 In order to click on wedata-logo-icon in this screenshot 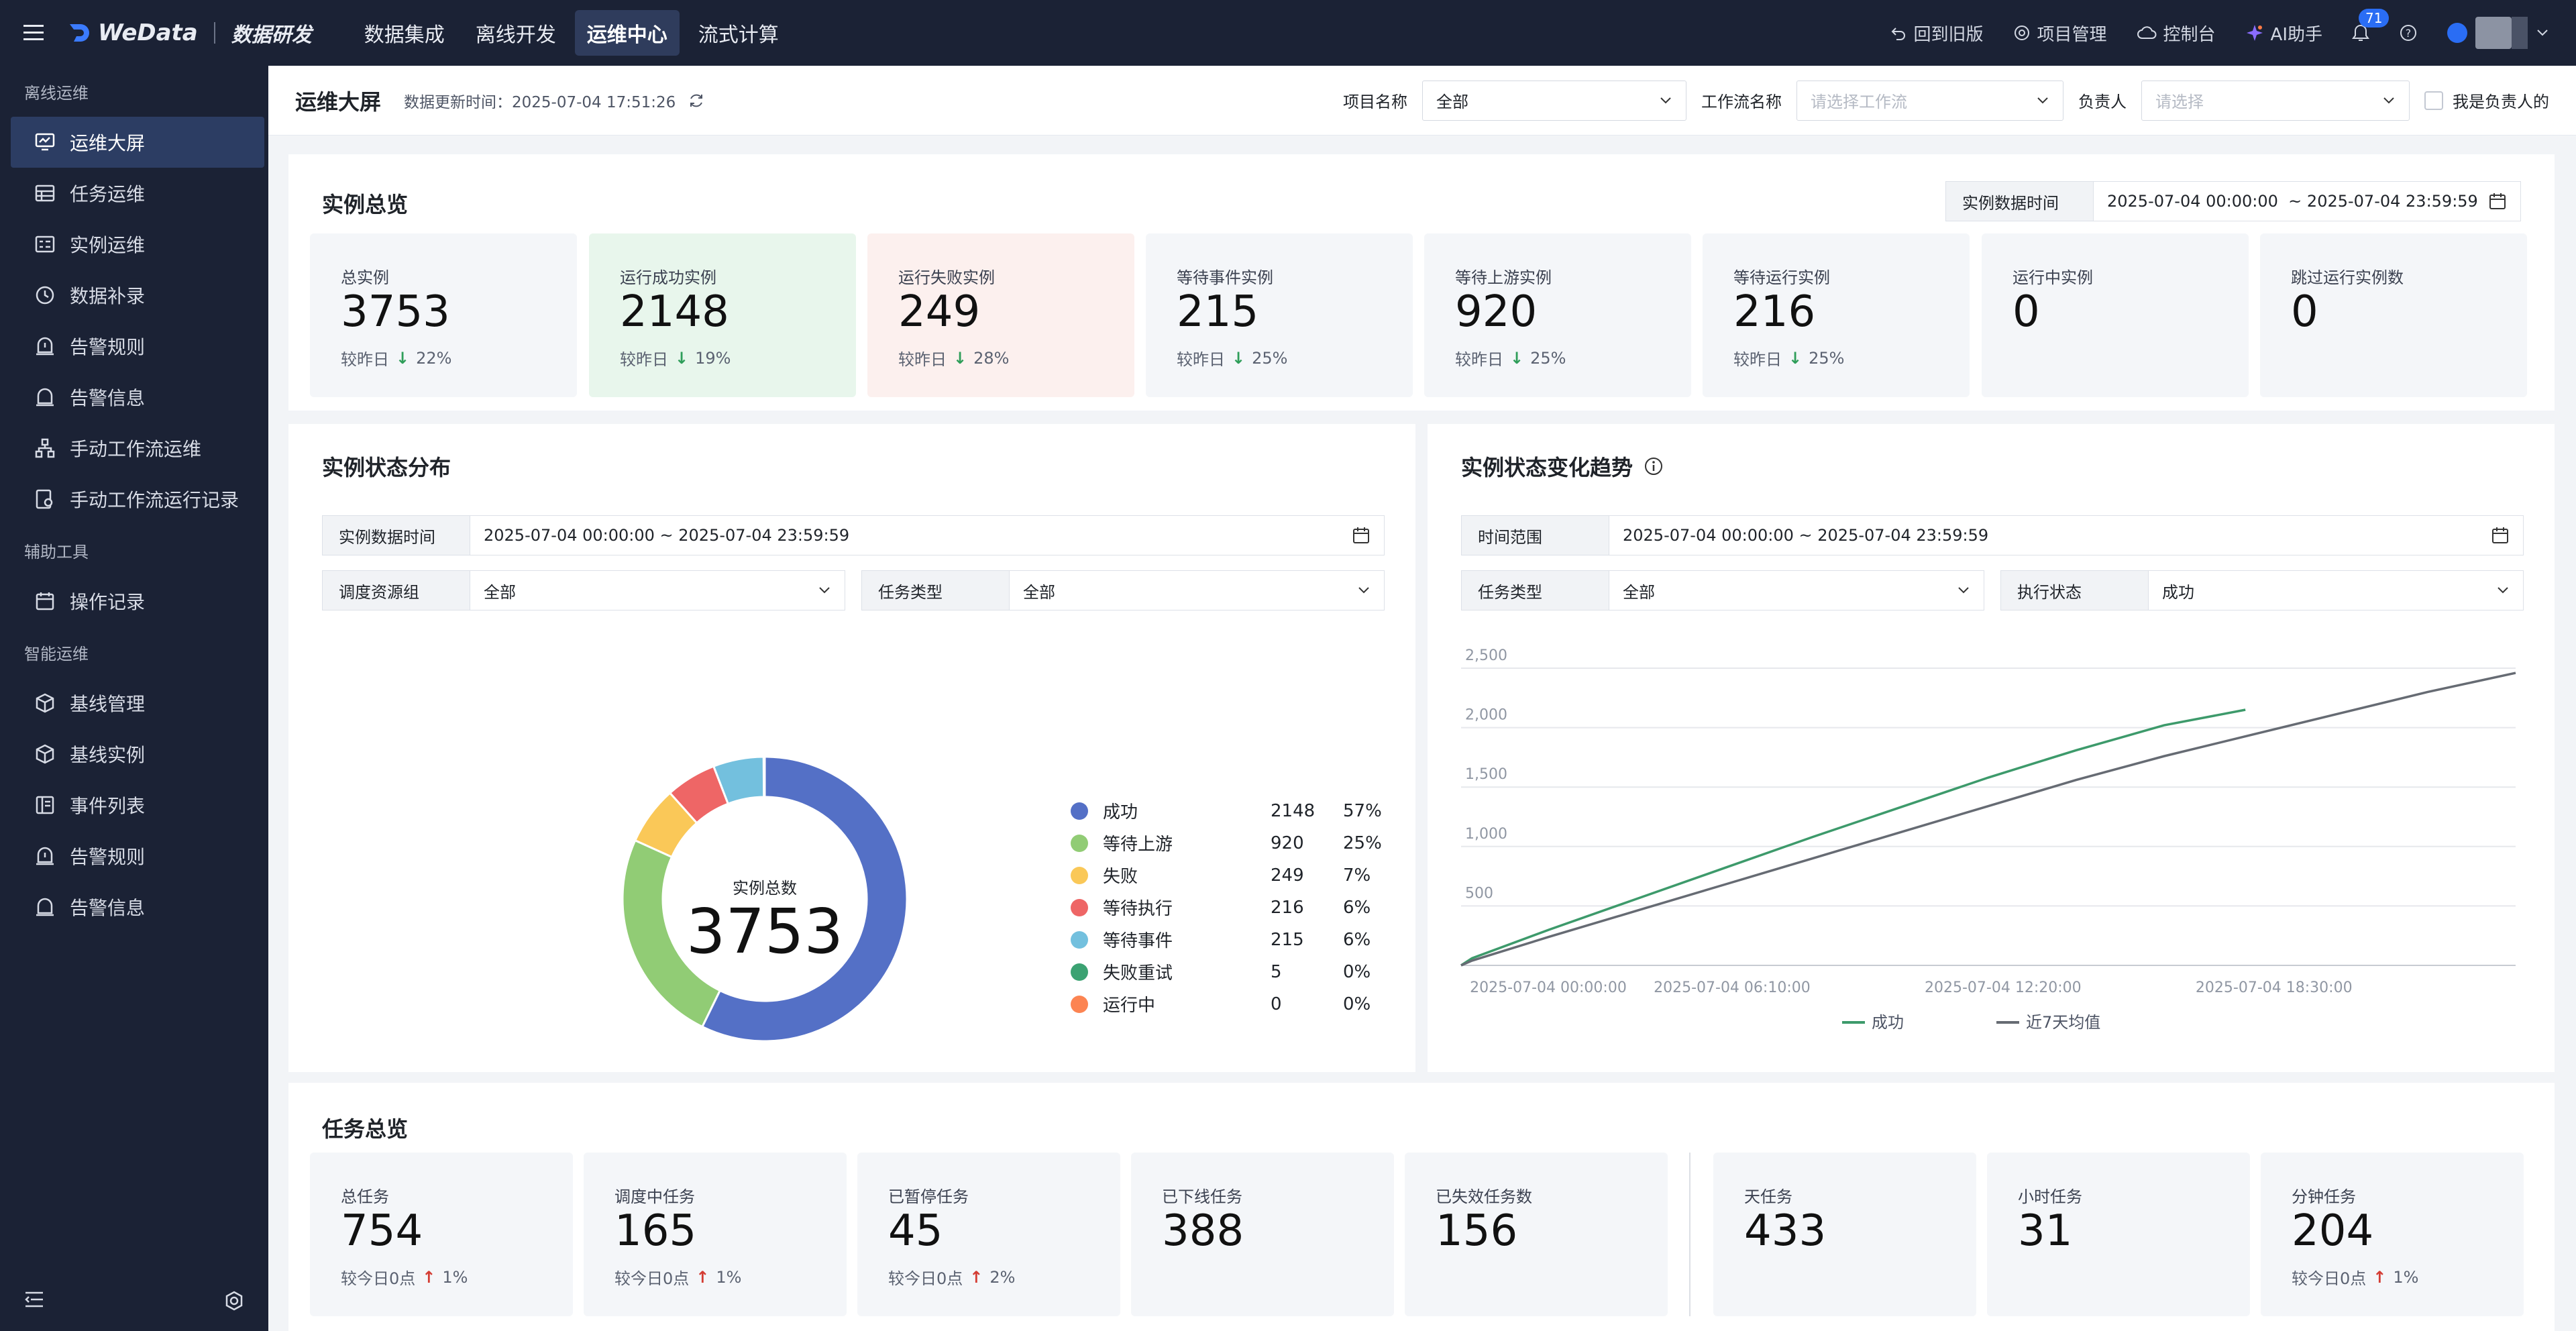, I will do `click(79, 33)`.